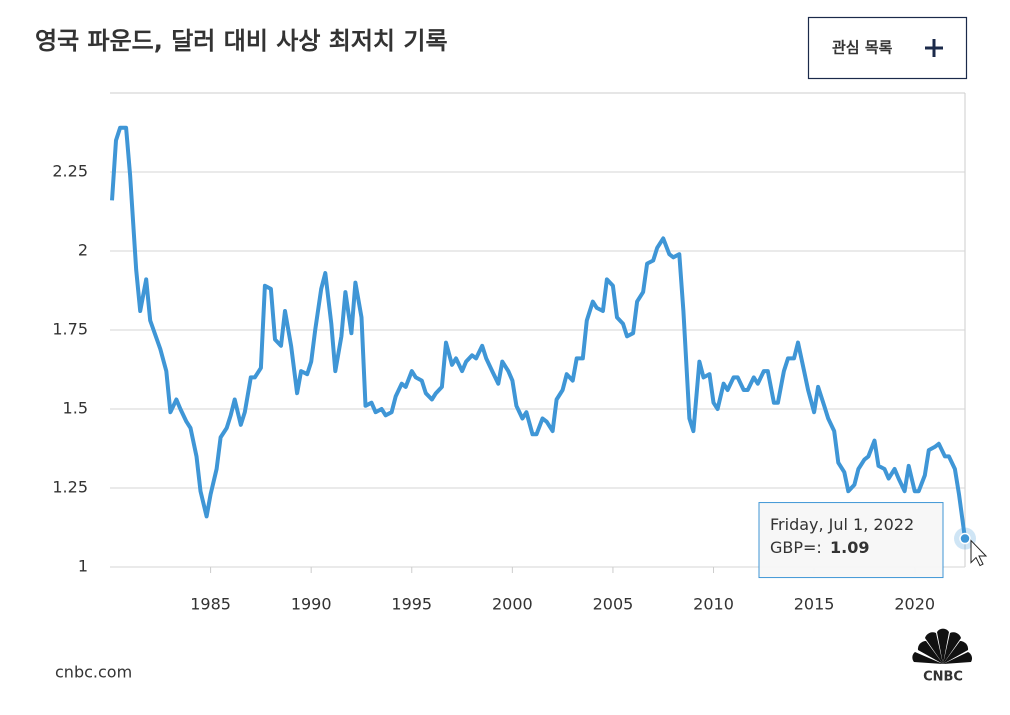 The width and height of the screenshot is (1010, 715). I want to click on tooltip-series: GBP=:, so click(796, 547).